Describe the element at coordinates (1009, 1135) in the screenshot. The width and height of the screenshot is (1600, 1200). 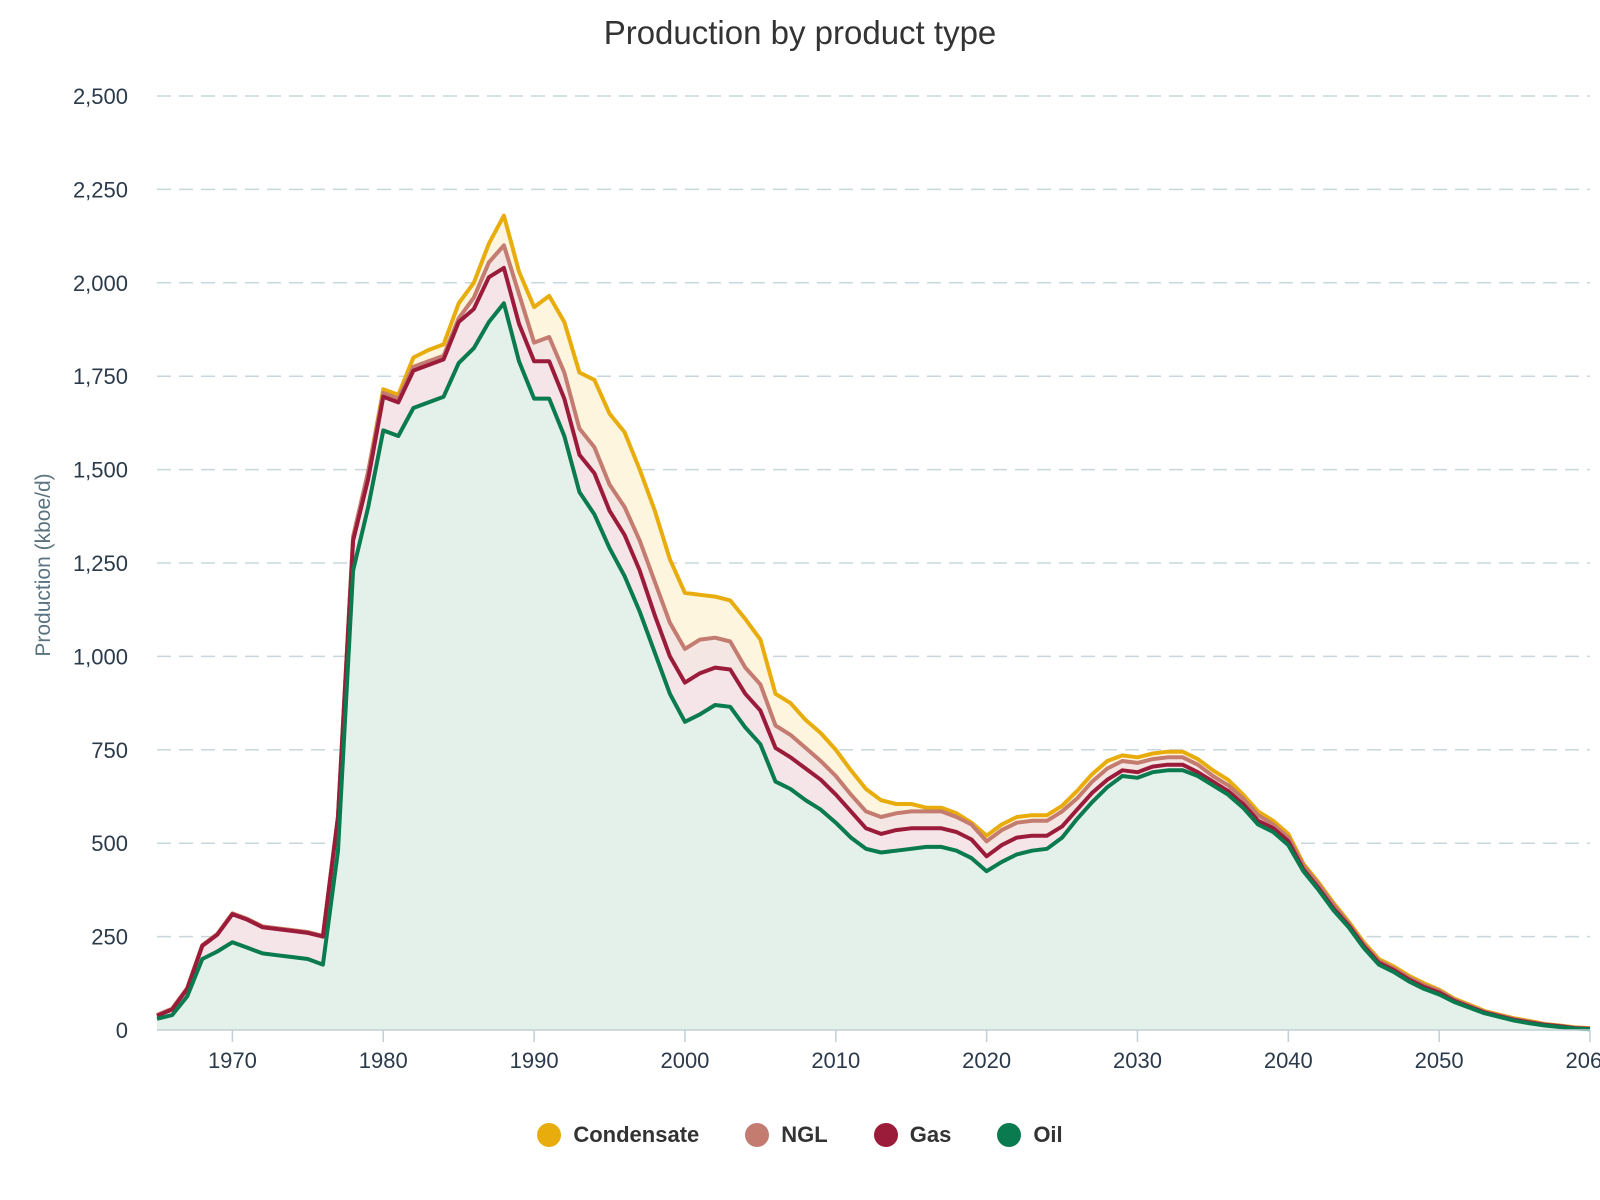
I see `oil-marker-icon` at that location.